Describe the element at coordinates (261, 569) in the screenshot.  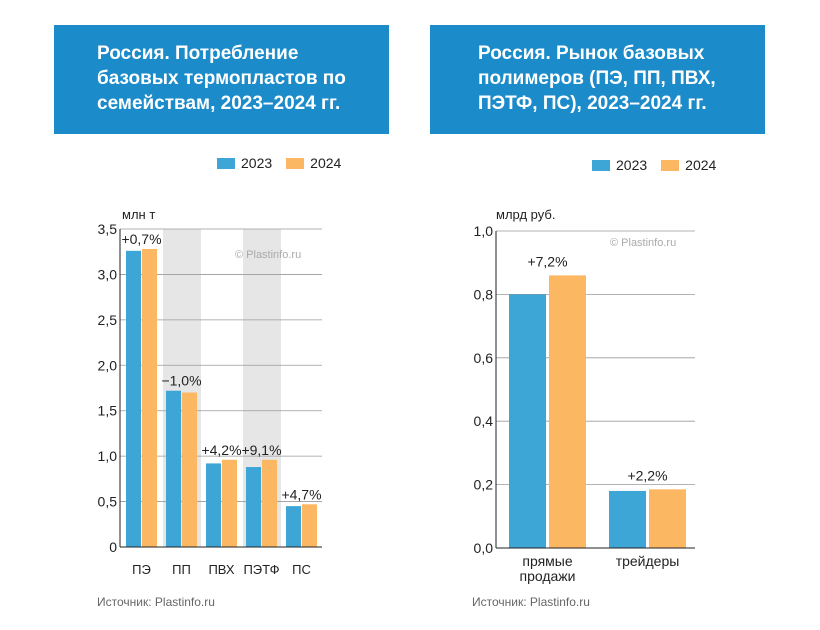
I see `x-category-label: ПЭТФ` at that location.